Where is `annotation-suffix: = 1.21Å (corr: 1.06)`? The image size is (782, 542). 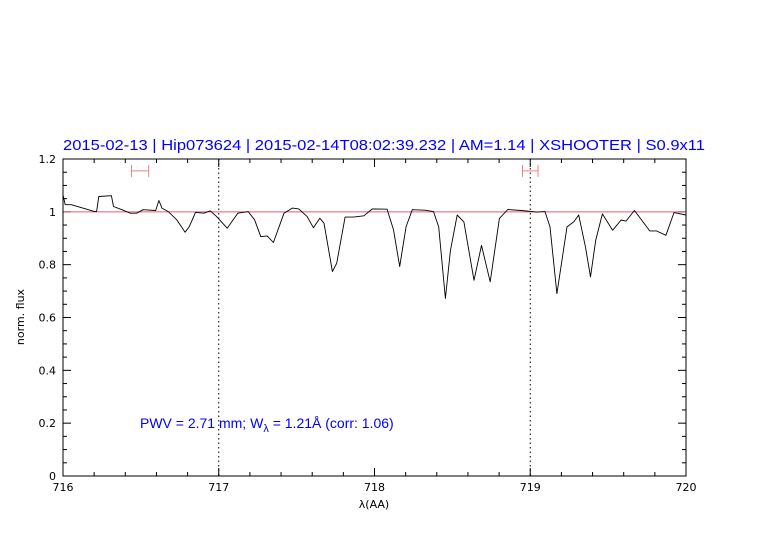
annotation-suffix: = 1.21Å (corr: 1.06) is located at coordinates (331, 423).